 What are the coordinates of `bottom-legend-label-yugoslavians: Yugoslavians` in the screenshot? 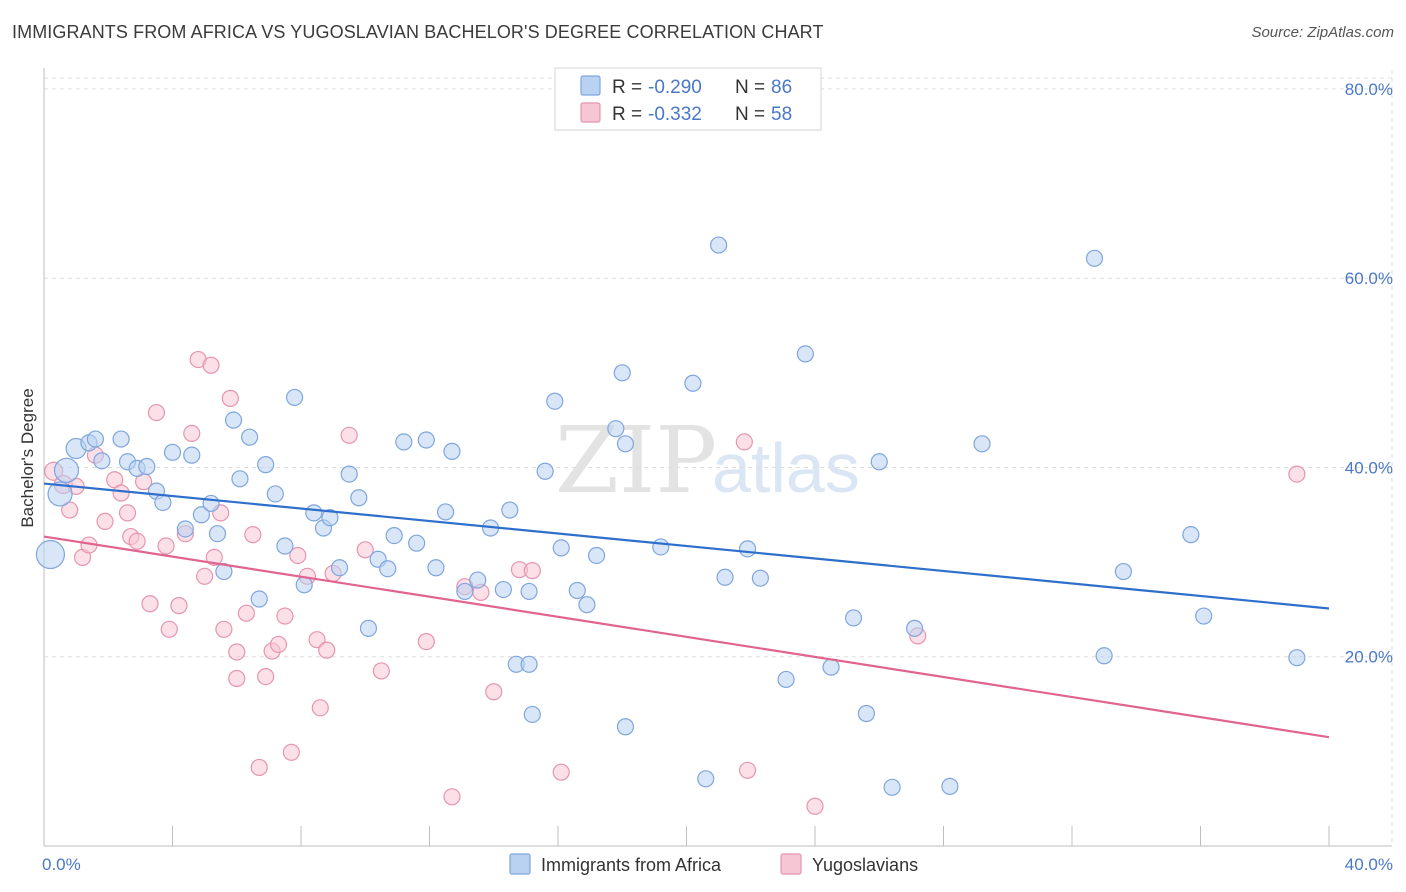 It's located at (865, 865).